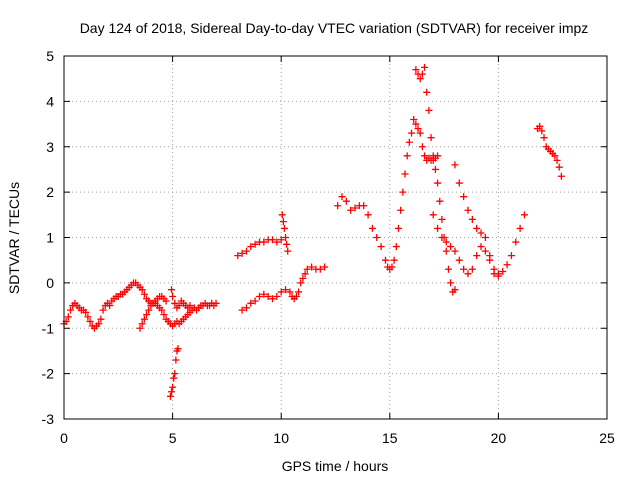  What do you see at coordinates (48, 328) in the screenshot?
I see `y-tick-label: -1` at bounding box center [48, 328].